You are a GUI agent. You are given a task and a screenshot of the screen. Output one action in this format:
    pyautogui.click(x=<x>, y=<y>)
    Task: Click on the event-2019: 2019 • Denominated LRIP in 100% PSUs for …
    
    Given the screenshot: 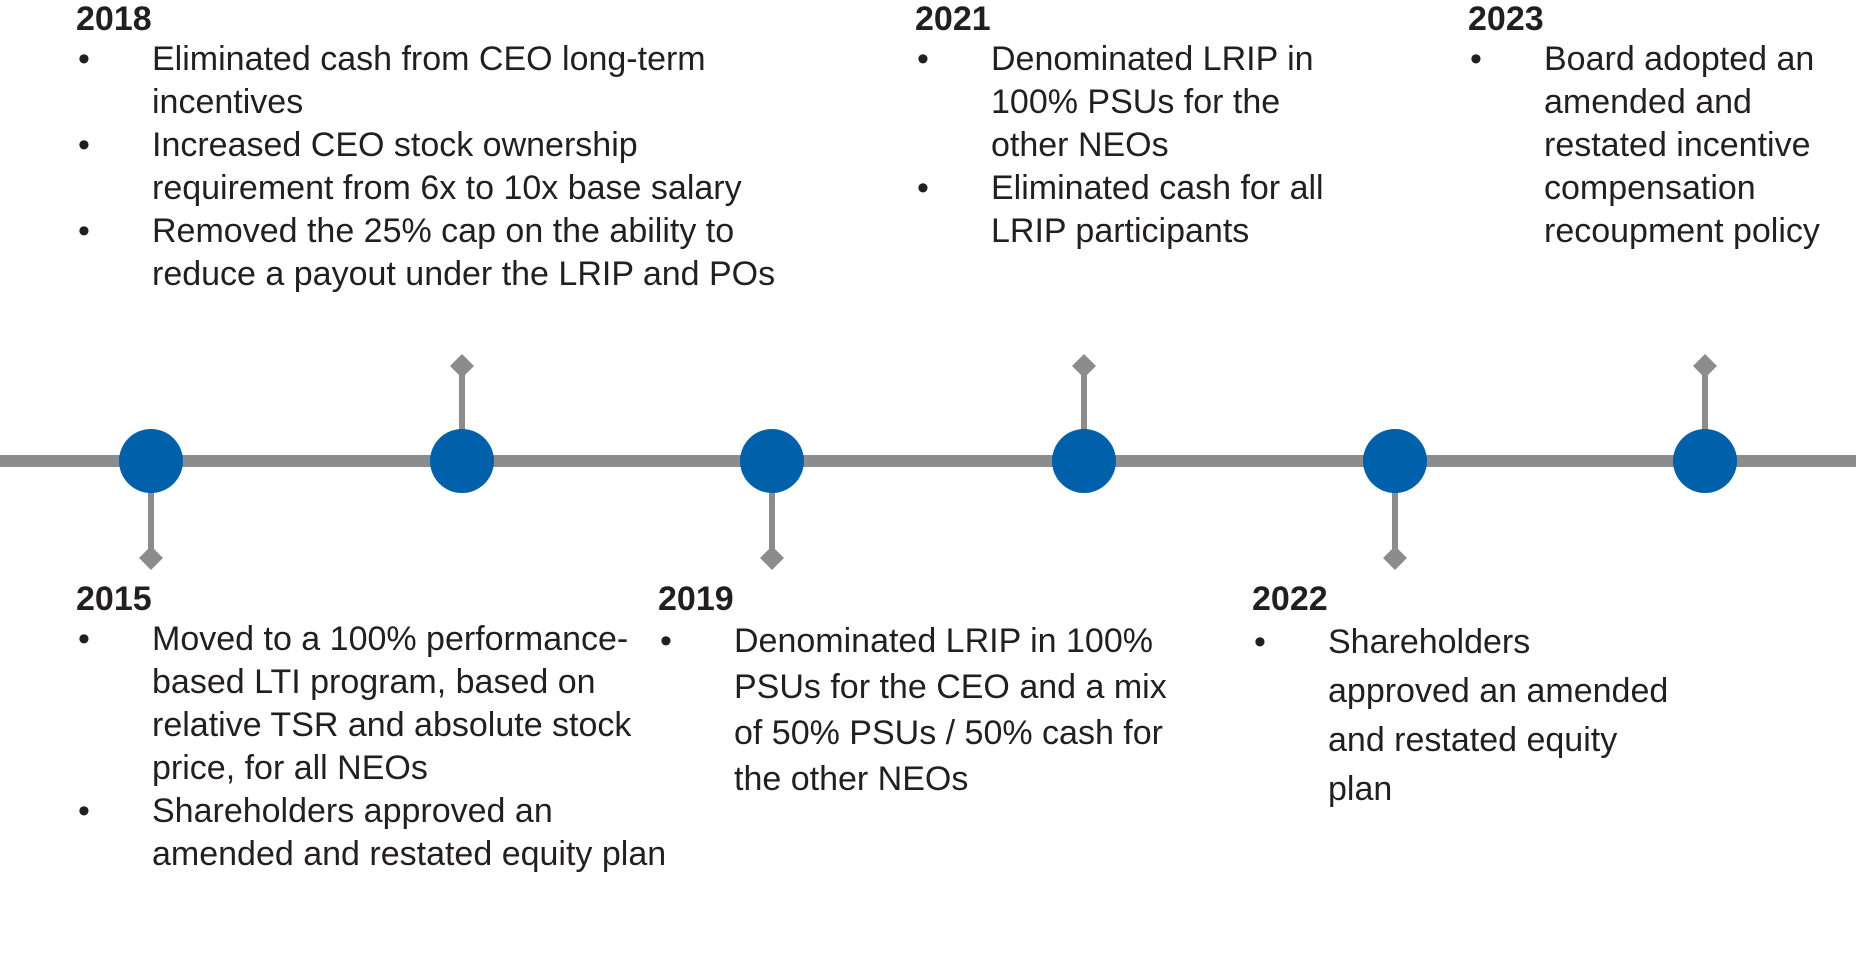 What is the action you would take?
    pyautogui.click(x=918, y=691)
    